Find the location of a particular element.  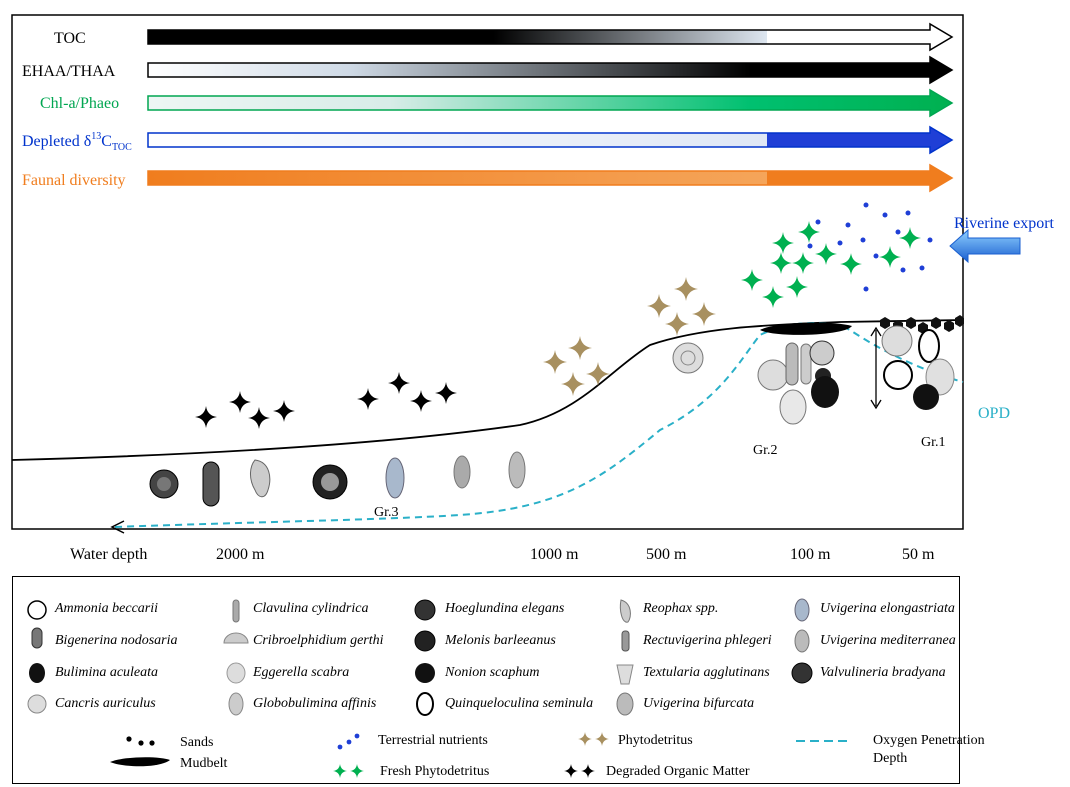

chl-arrow is located at coordinates (550, 103).